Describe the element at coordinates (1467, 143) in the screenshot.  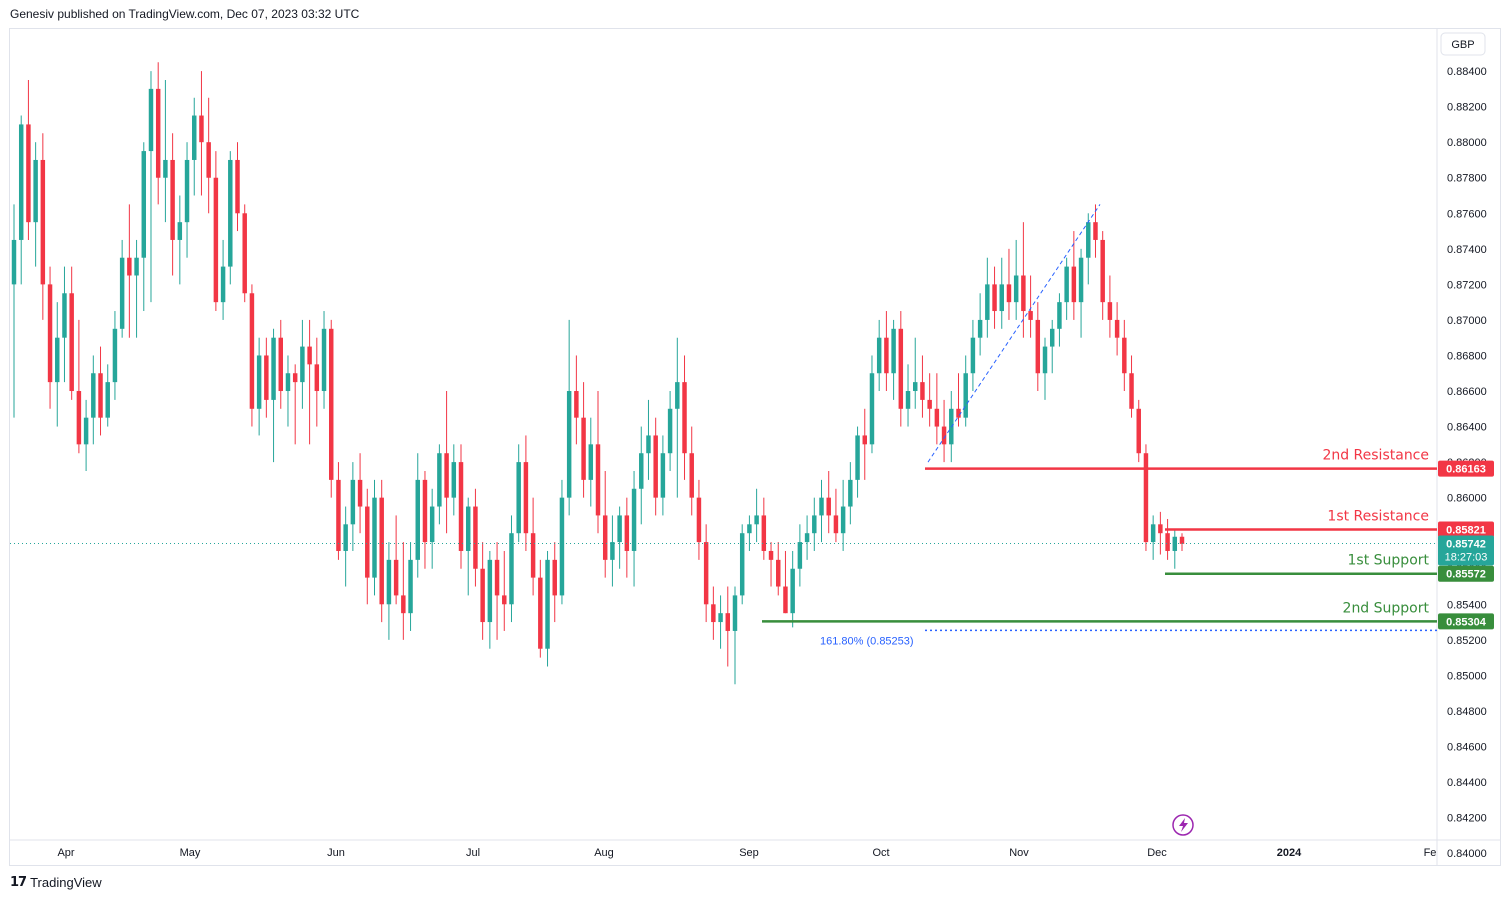
I see `y-tick-label: 0.88000` at that location.